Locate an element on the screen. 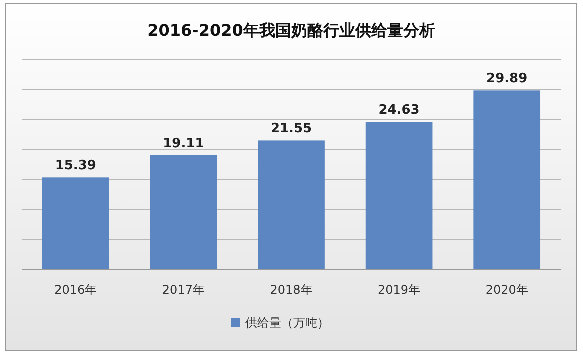  data-label: 19.11 is located at coordinates (183, 144).